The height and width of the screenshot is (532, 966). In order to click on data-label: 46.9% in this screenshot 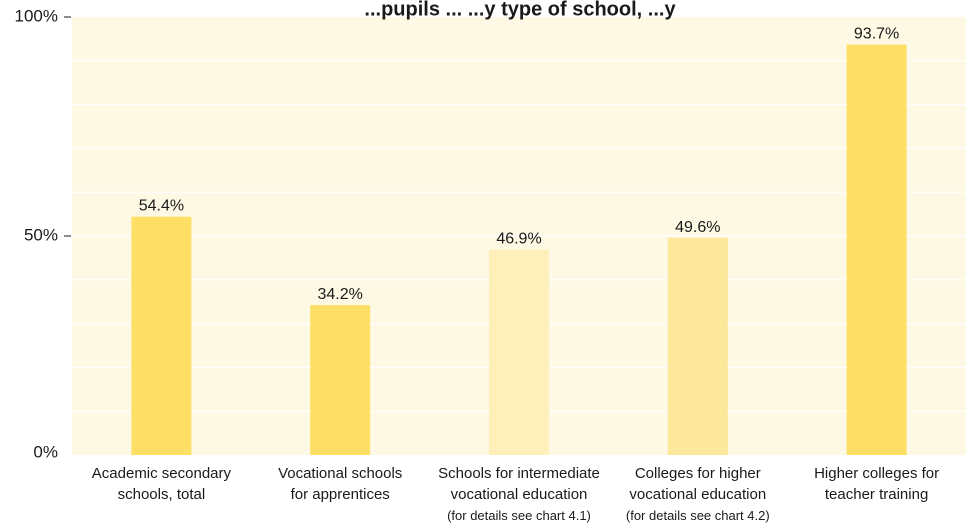, I will do `click(518, 239)`.